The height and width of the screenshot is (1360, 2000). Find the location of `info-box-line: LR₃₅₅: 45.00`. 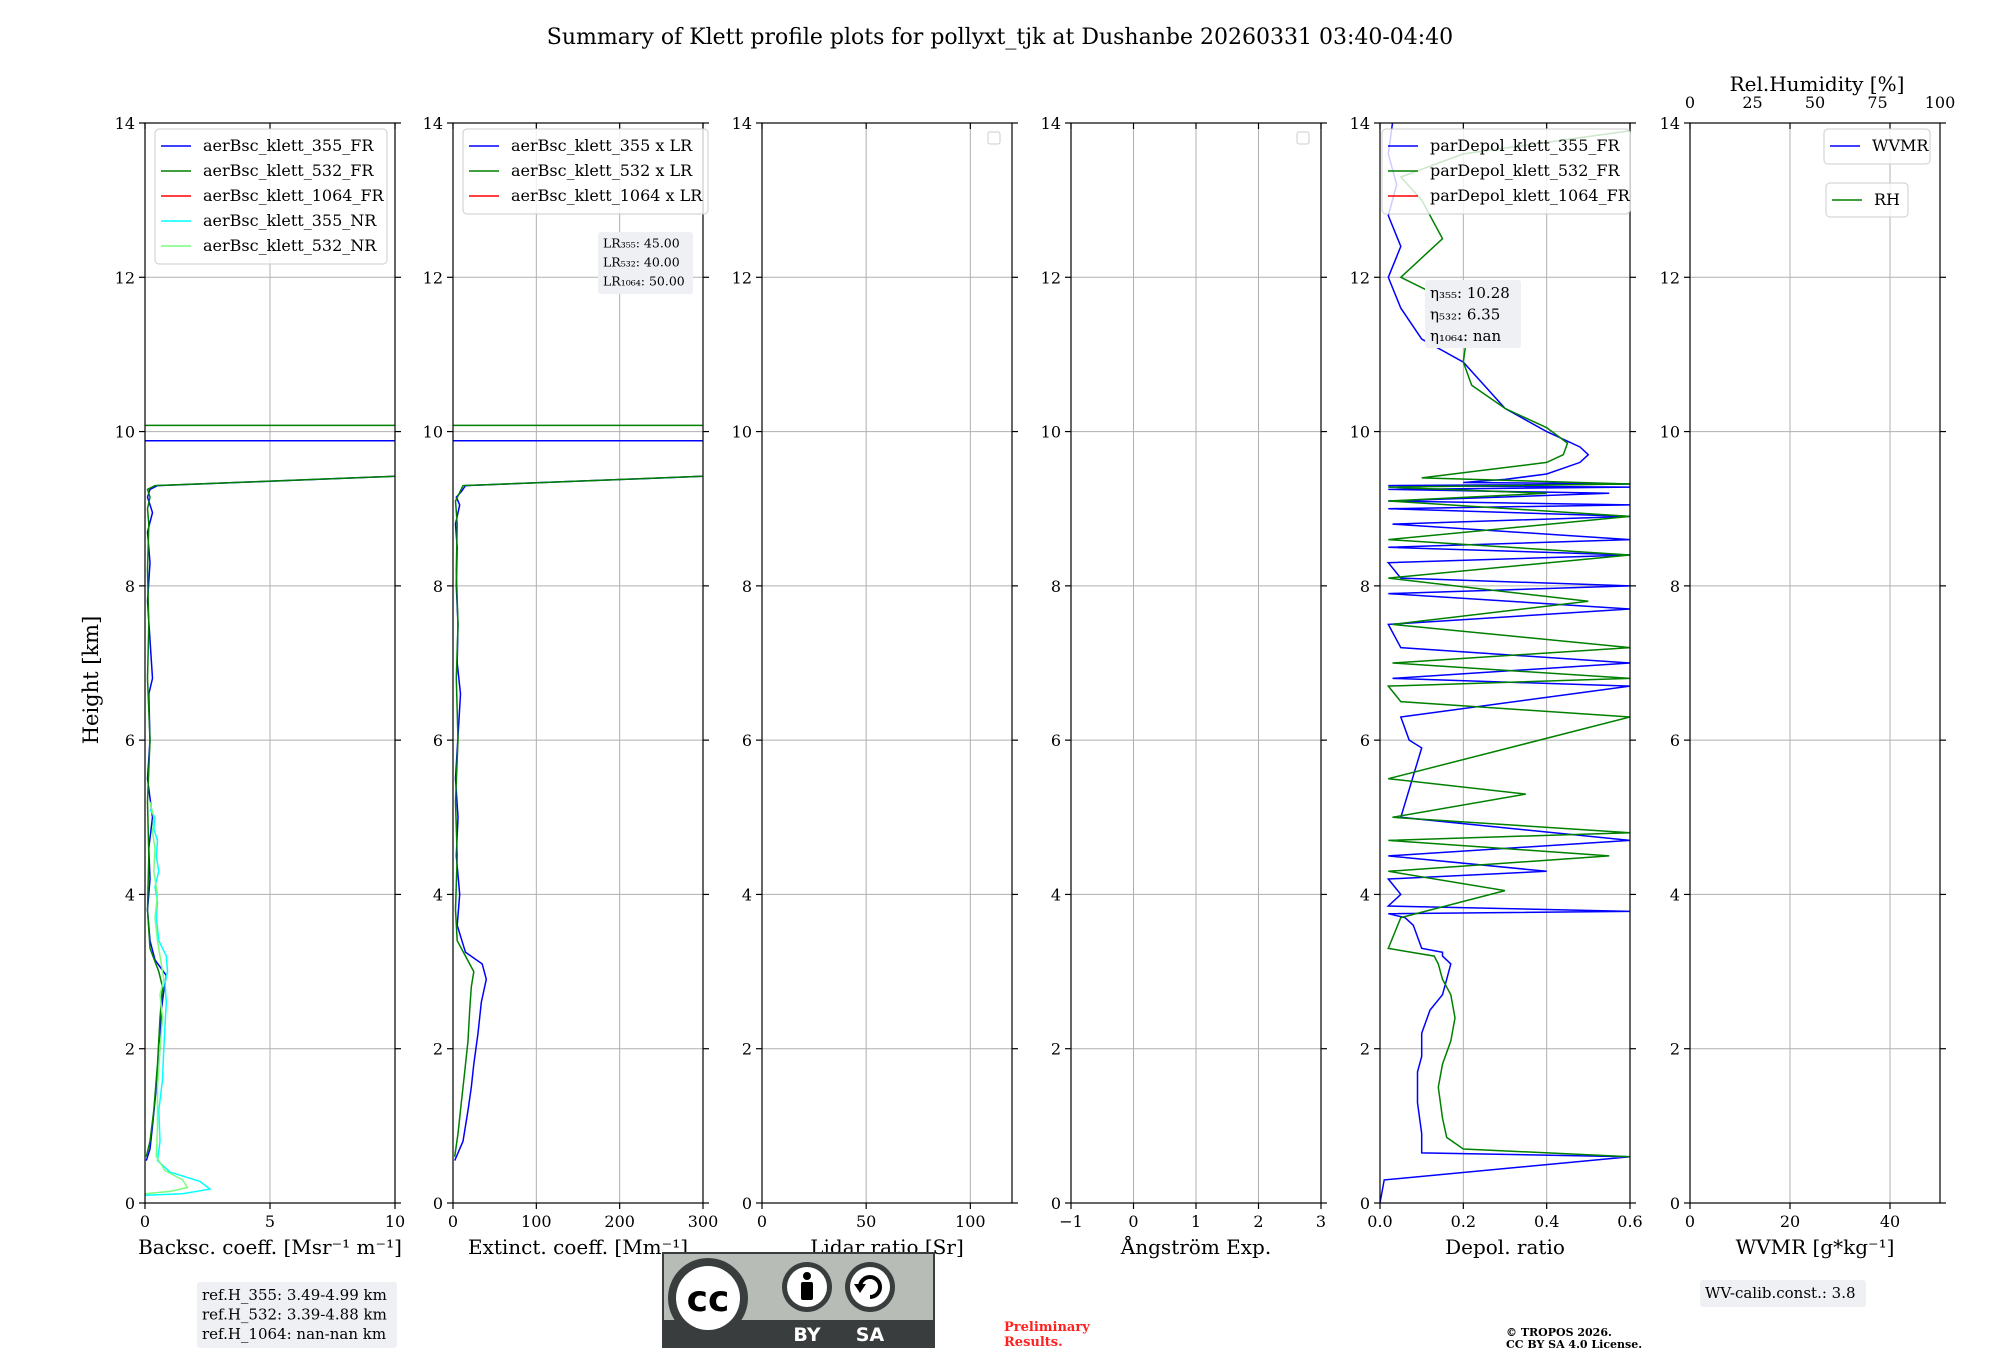

info-box-line: LR₃₅₅: 45.00 is located at coordinates (641, 243).